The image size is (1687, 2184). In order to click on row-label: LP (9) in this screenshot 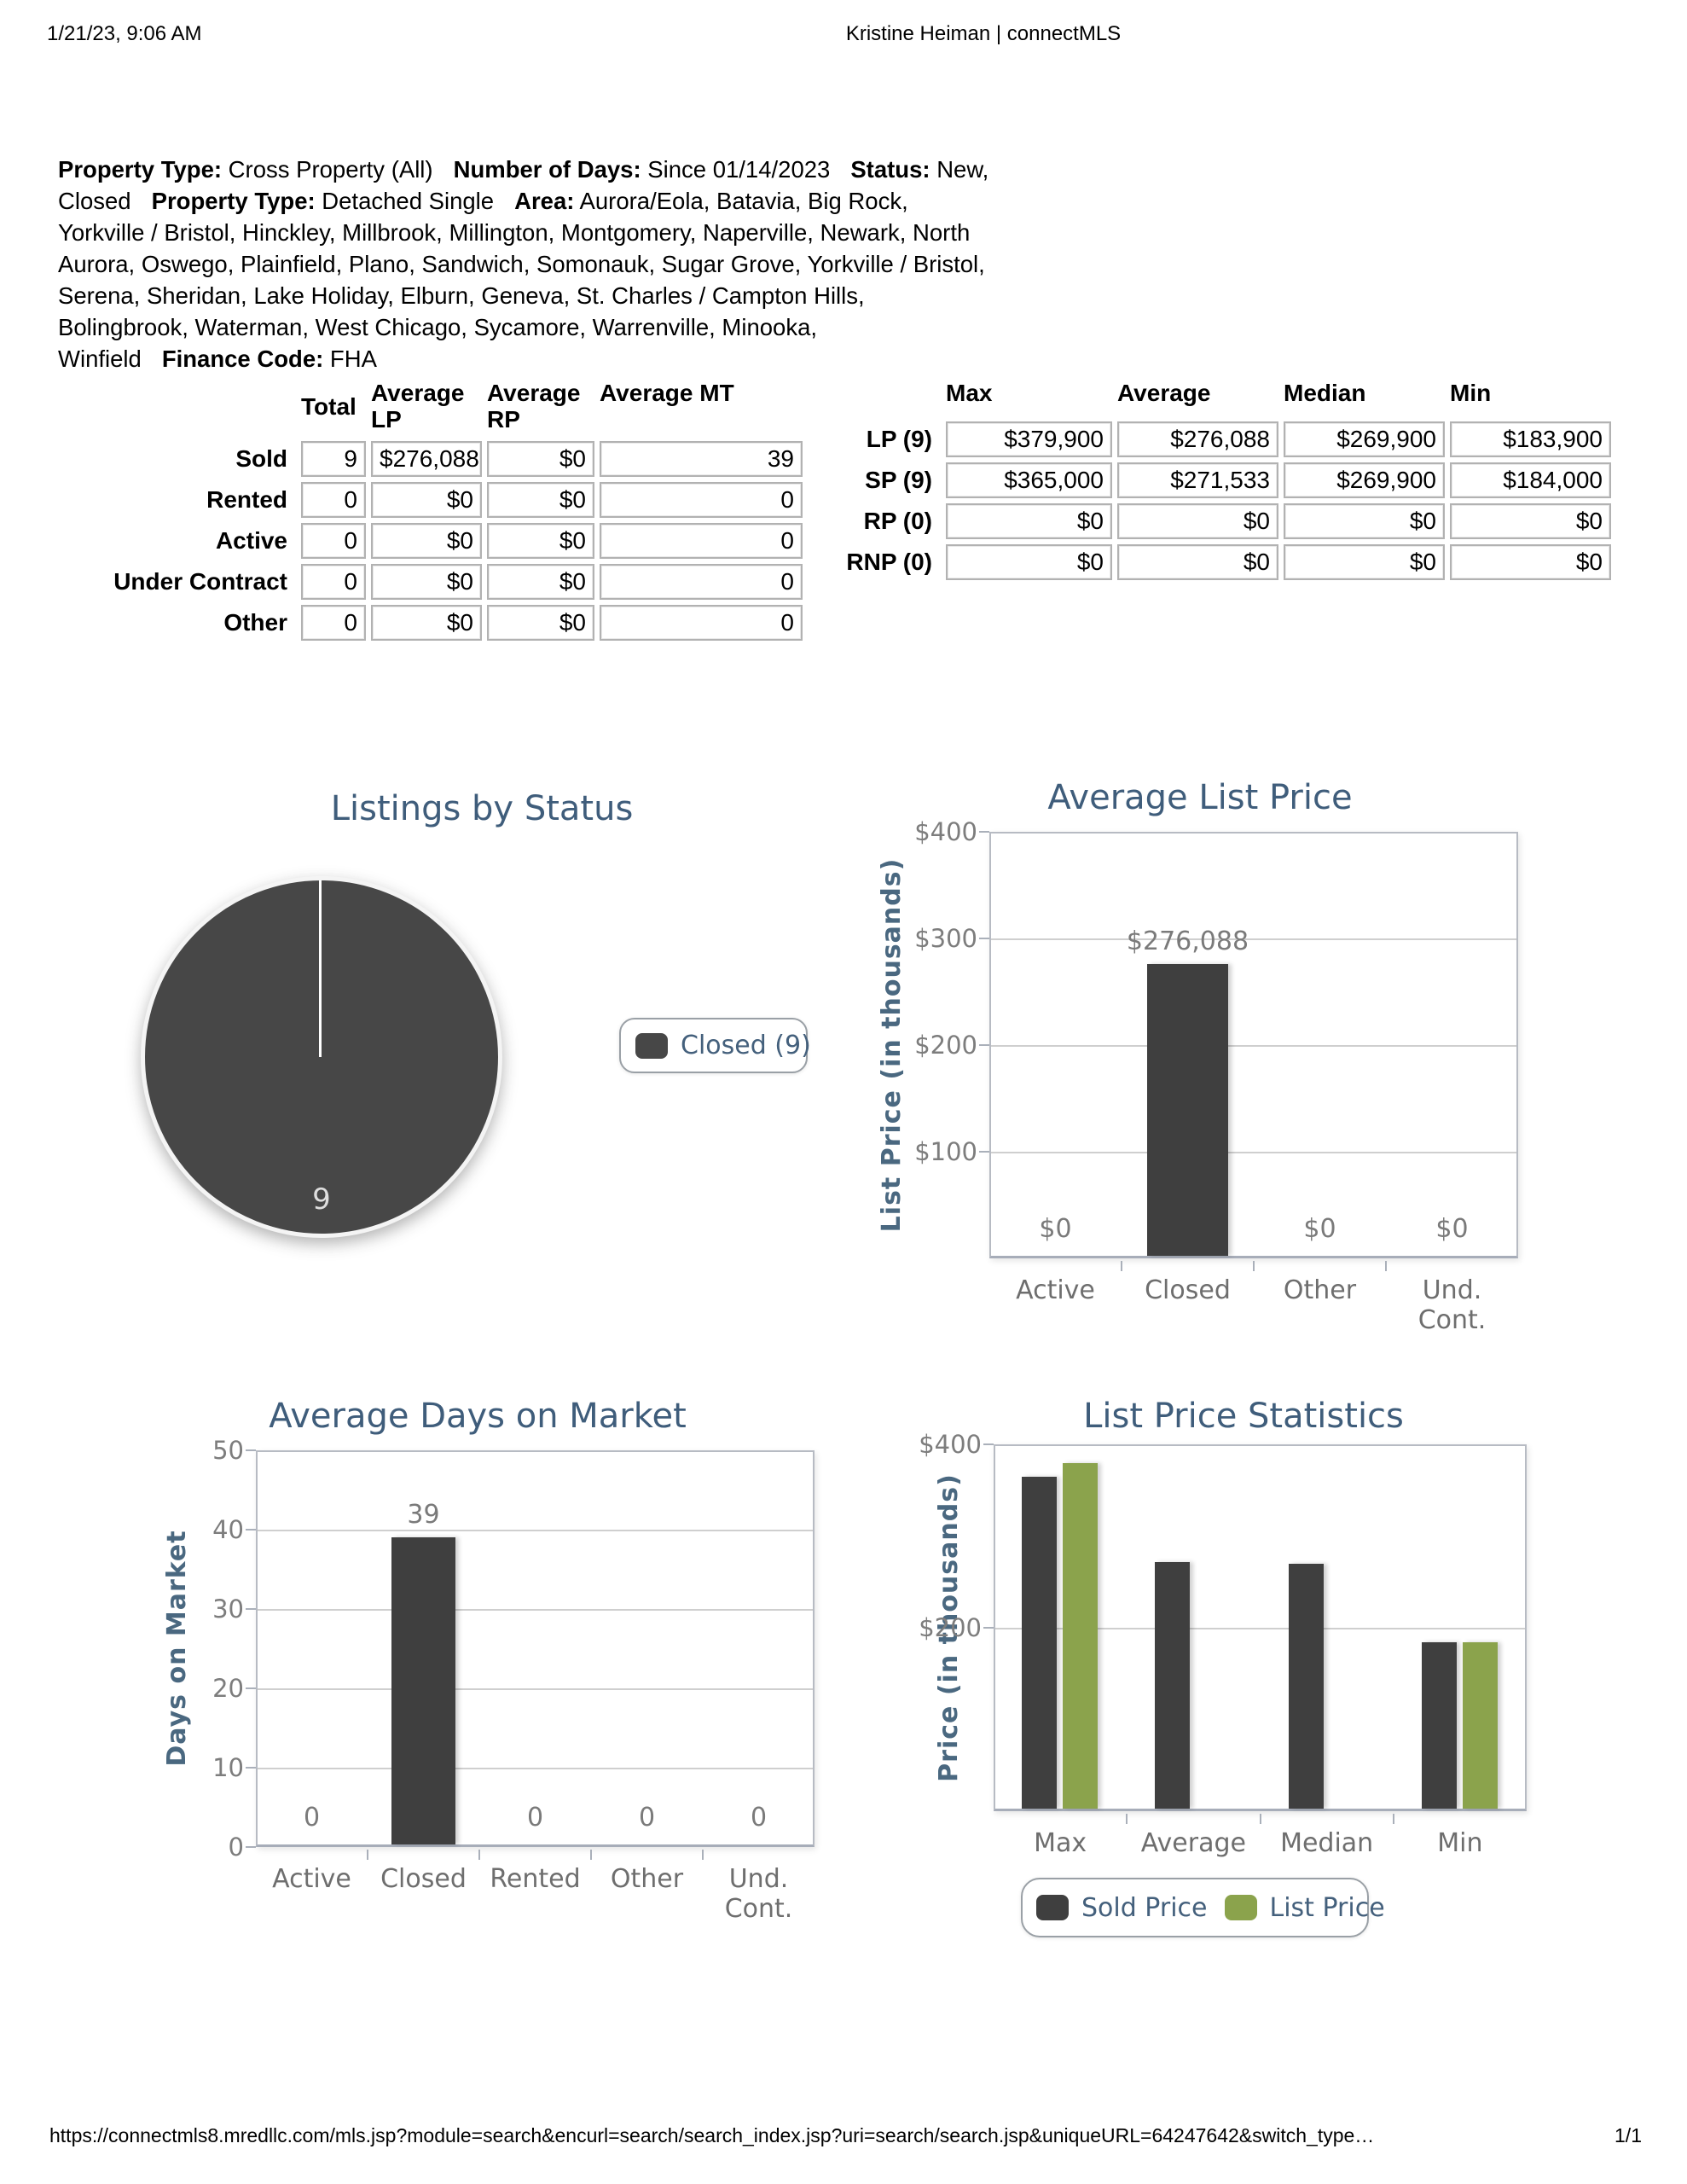, I will do `click(899, 439)`.